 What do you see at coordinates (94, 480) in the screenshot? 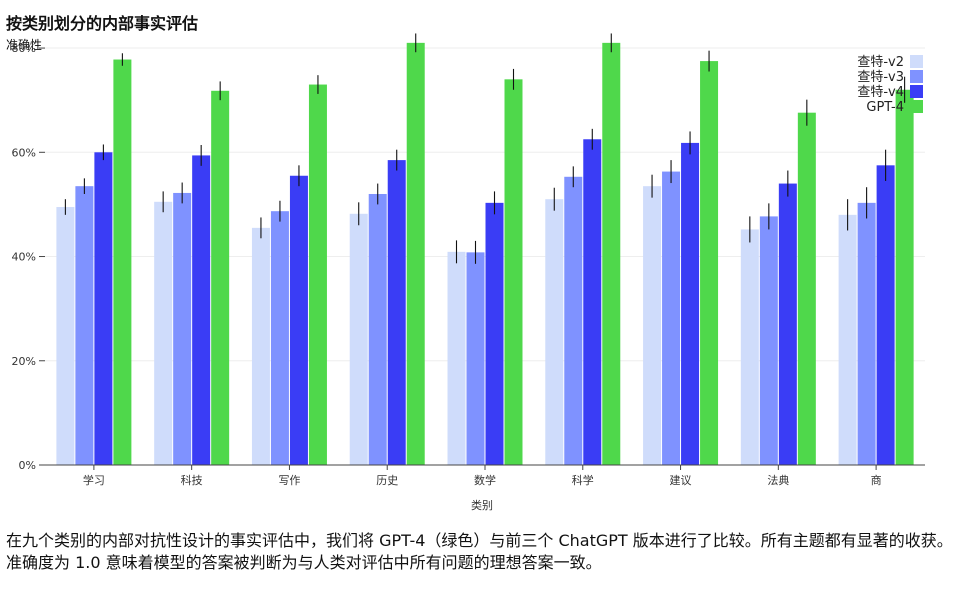
I see `x-tick-label: 学习` at bounding box center [94, 480].